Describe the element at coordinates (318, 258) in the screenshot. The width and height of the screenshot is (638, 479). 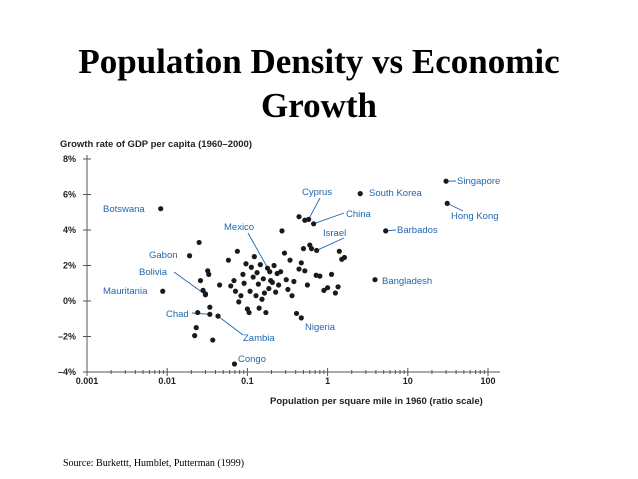
I see `label-leader-lines` at that location.